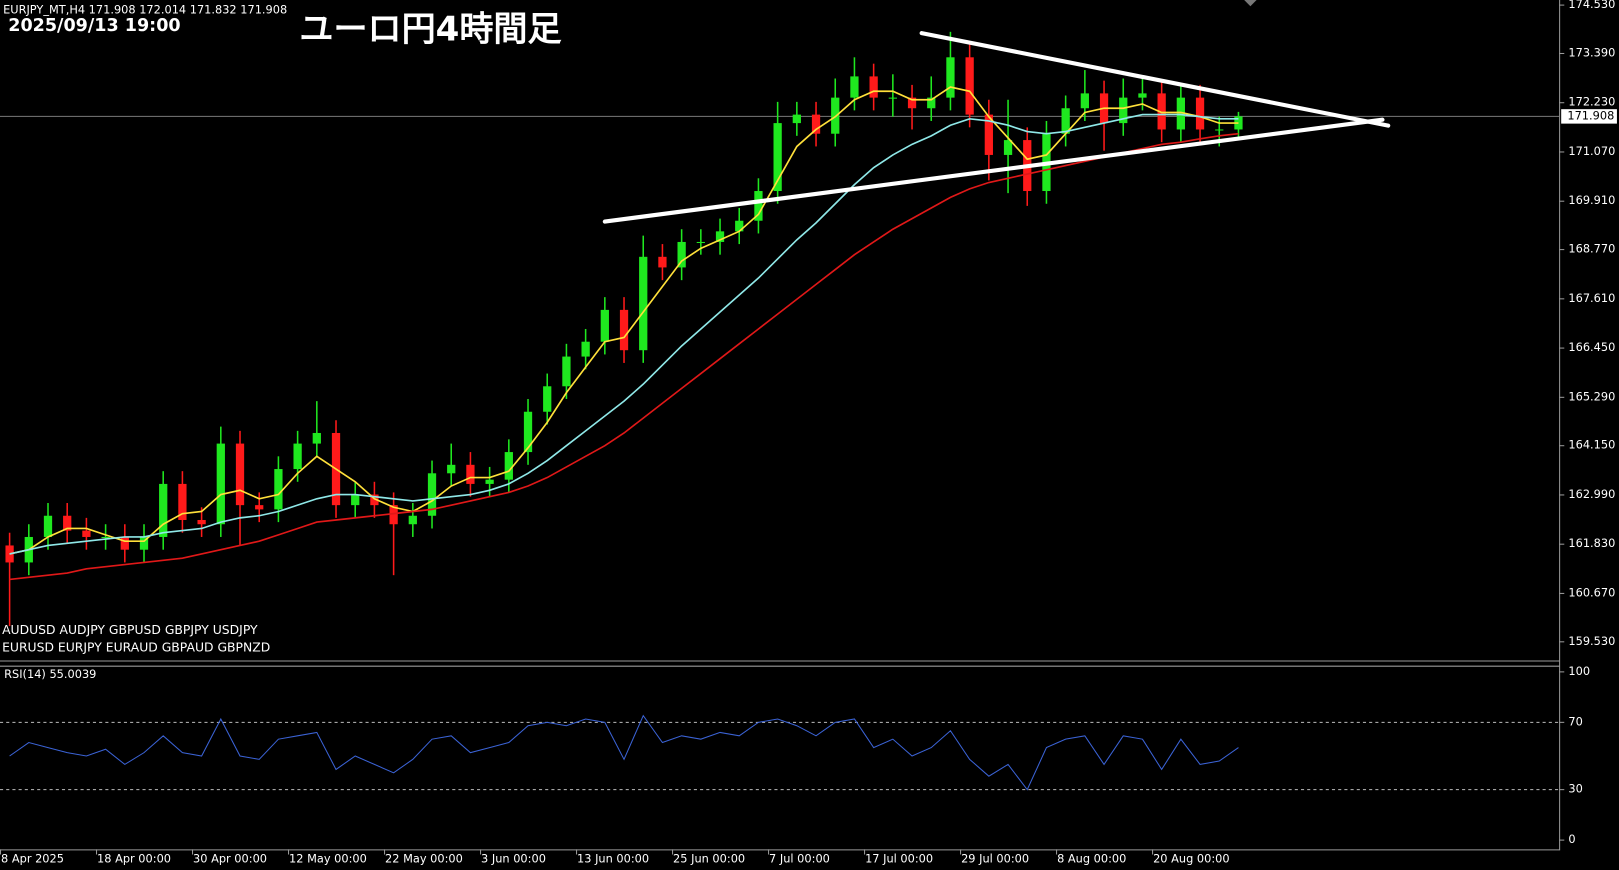 The width and height of the screenshot is (1619, 870). I want to click on current-price-label: 171.908, so click(1590, 115).